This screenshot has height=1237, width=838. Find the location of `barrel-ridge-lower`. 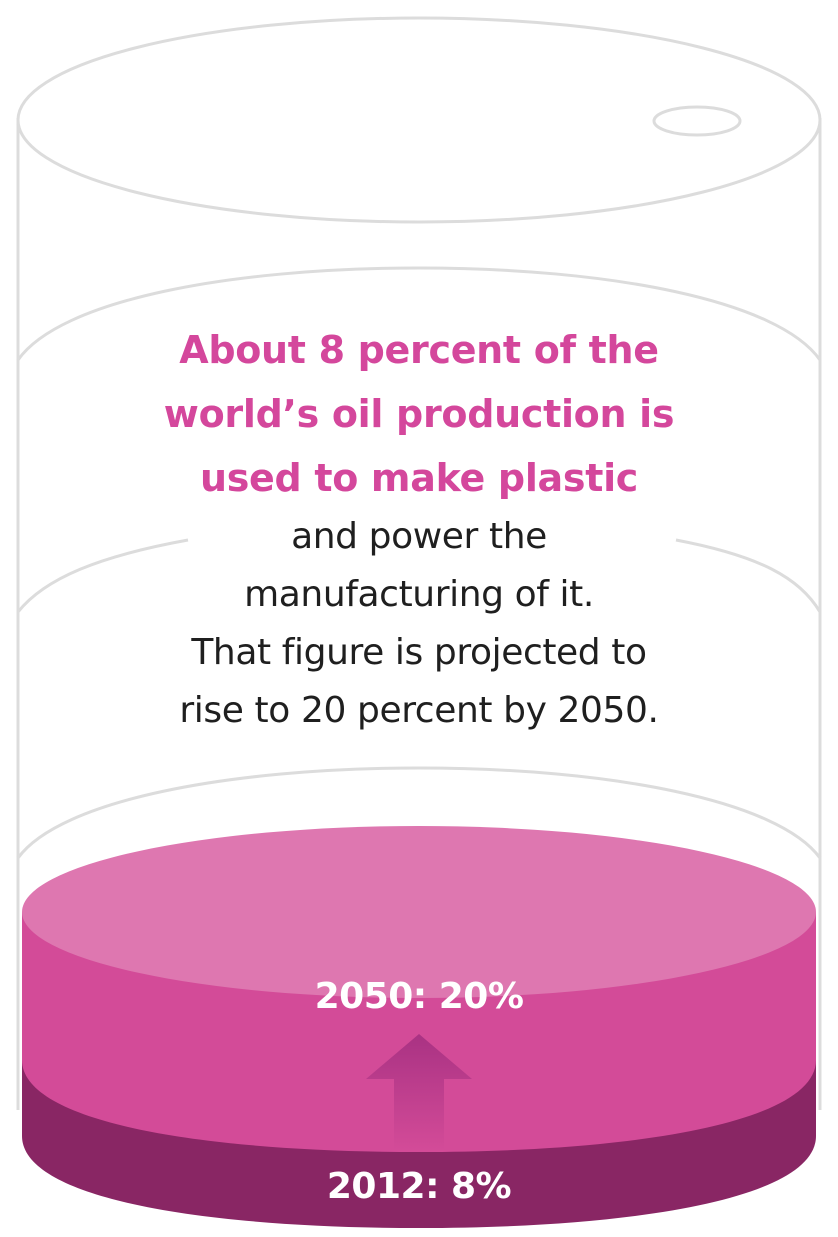

barrel-ridge-lower is located at coordinates (419, 812).